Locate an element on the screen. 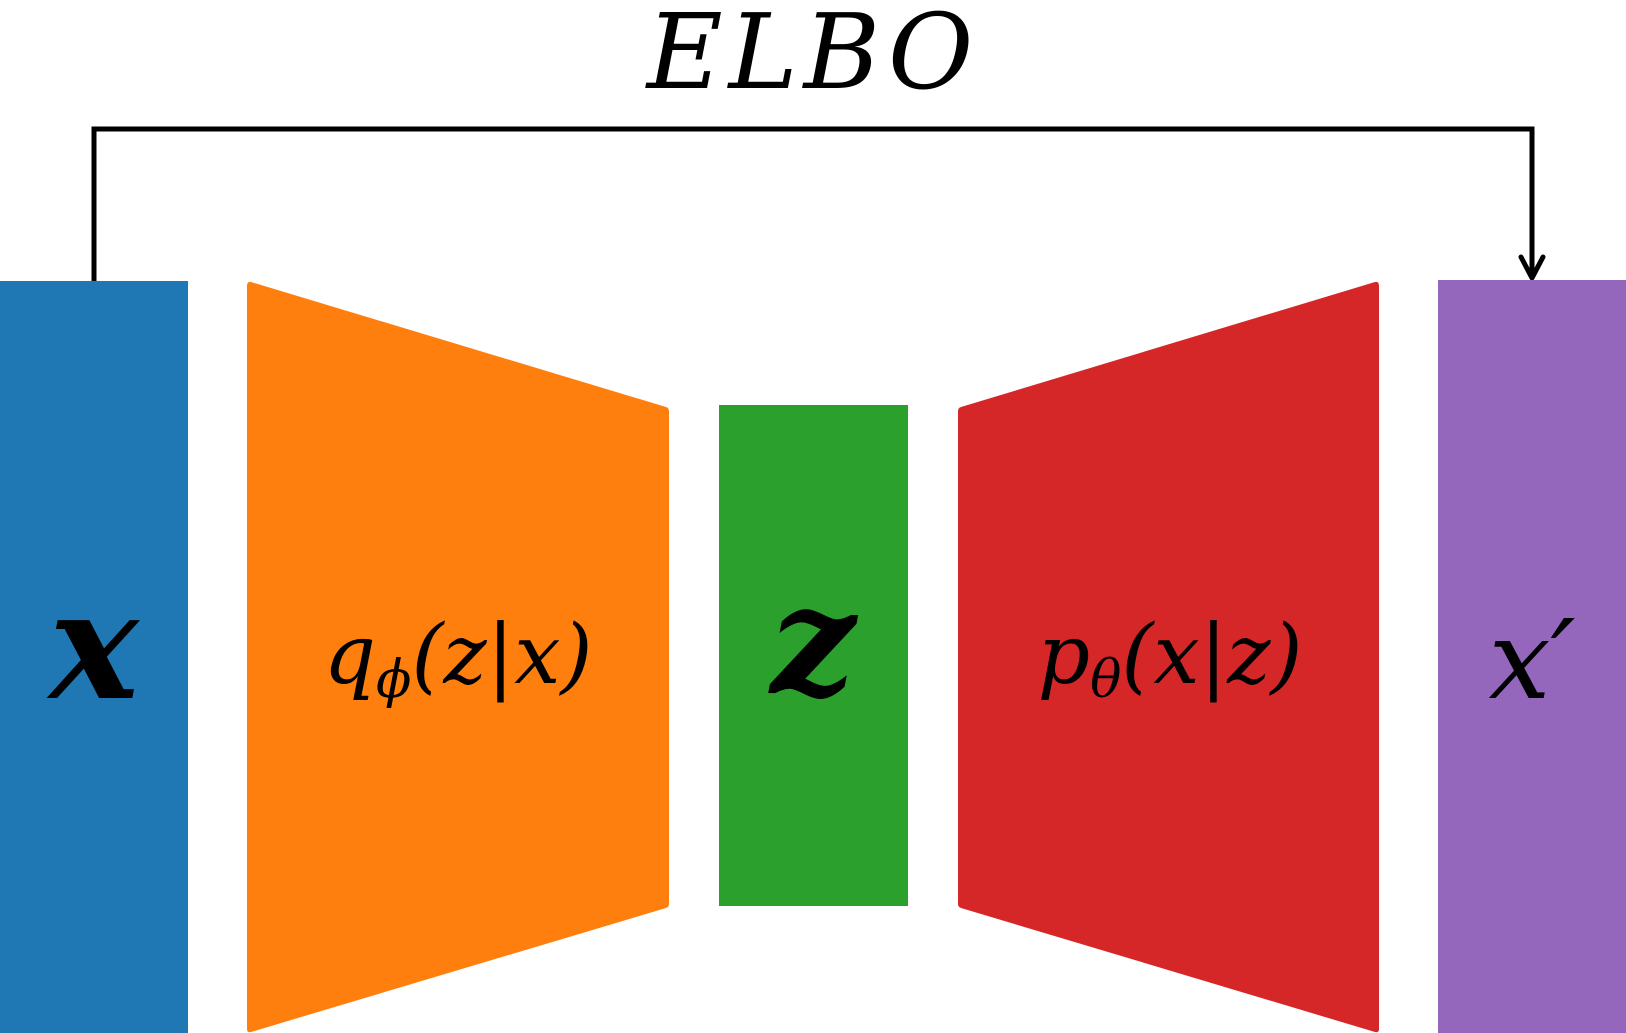 This screenshot has height=1033, width=1626. elbo-title: ELBO is located at coordinates (812, 56).